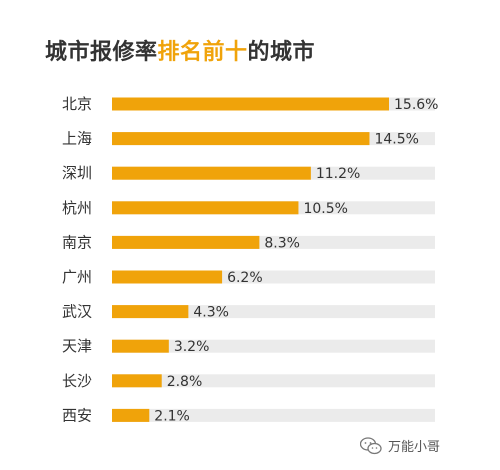  What do you see at coordinates (211, 313) in the screenshot?
I see `value-label: 4.3%` at bounding box center [211, 313].